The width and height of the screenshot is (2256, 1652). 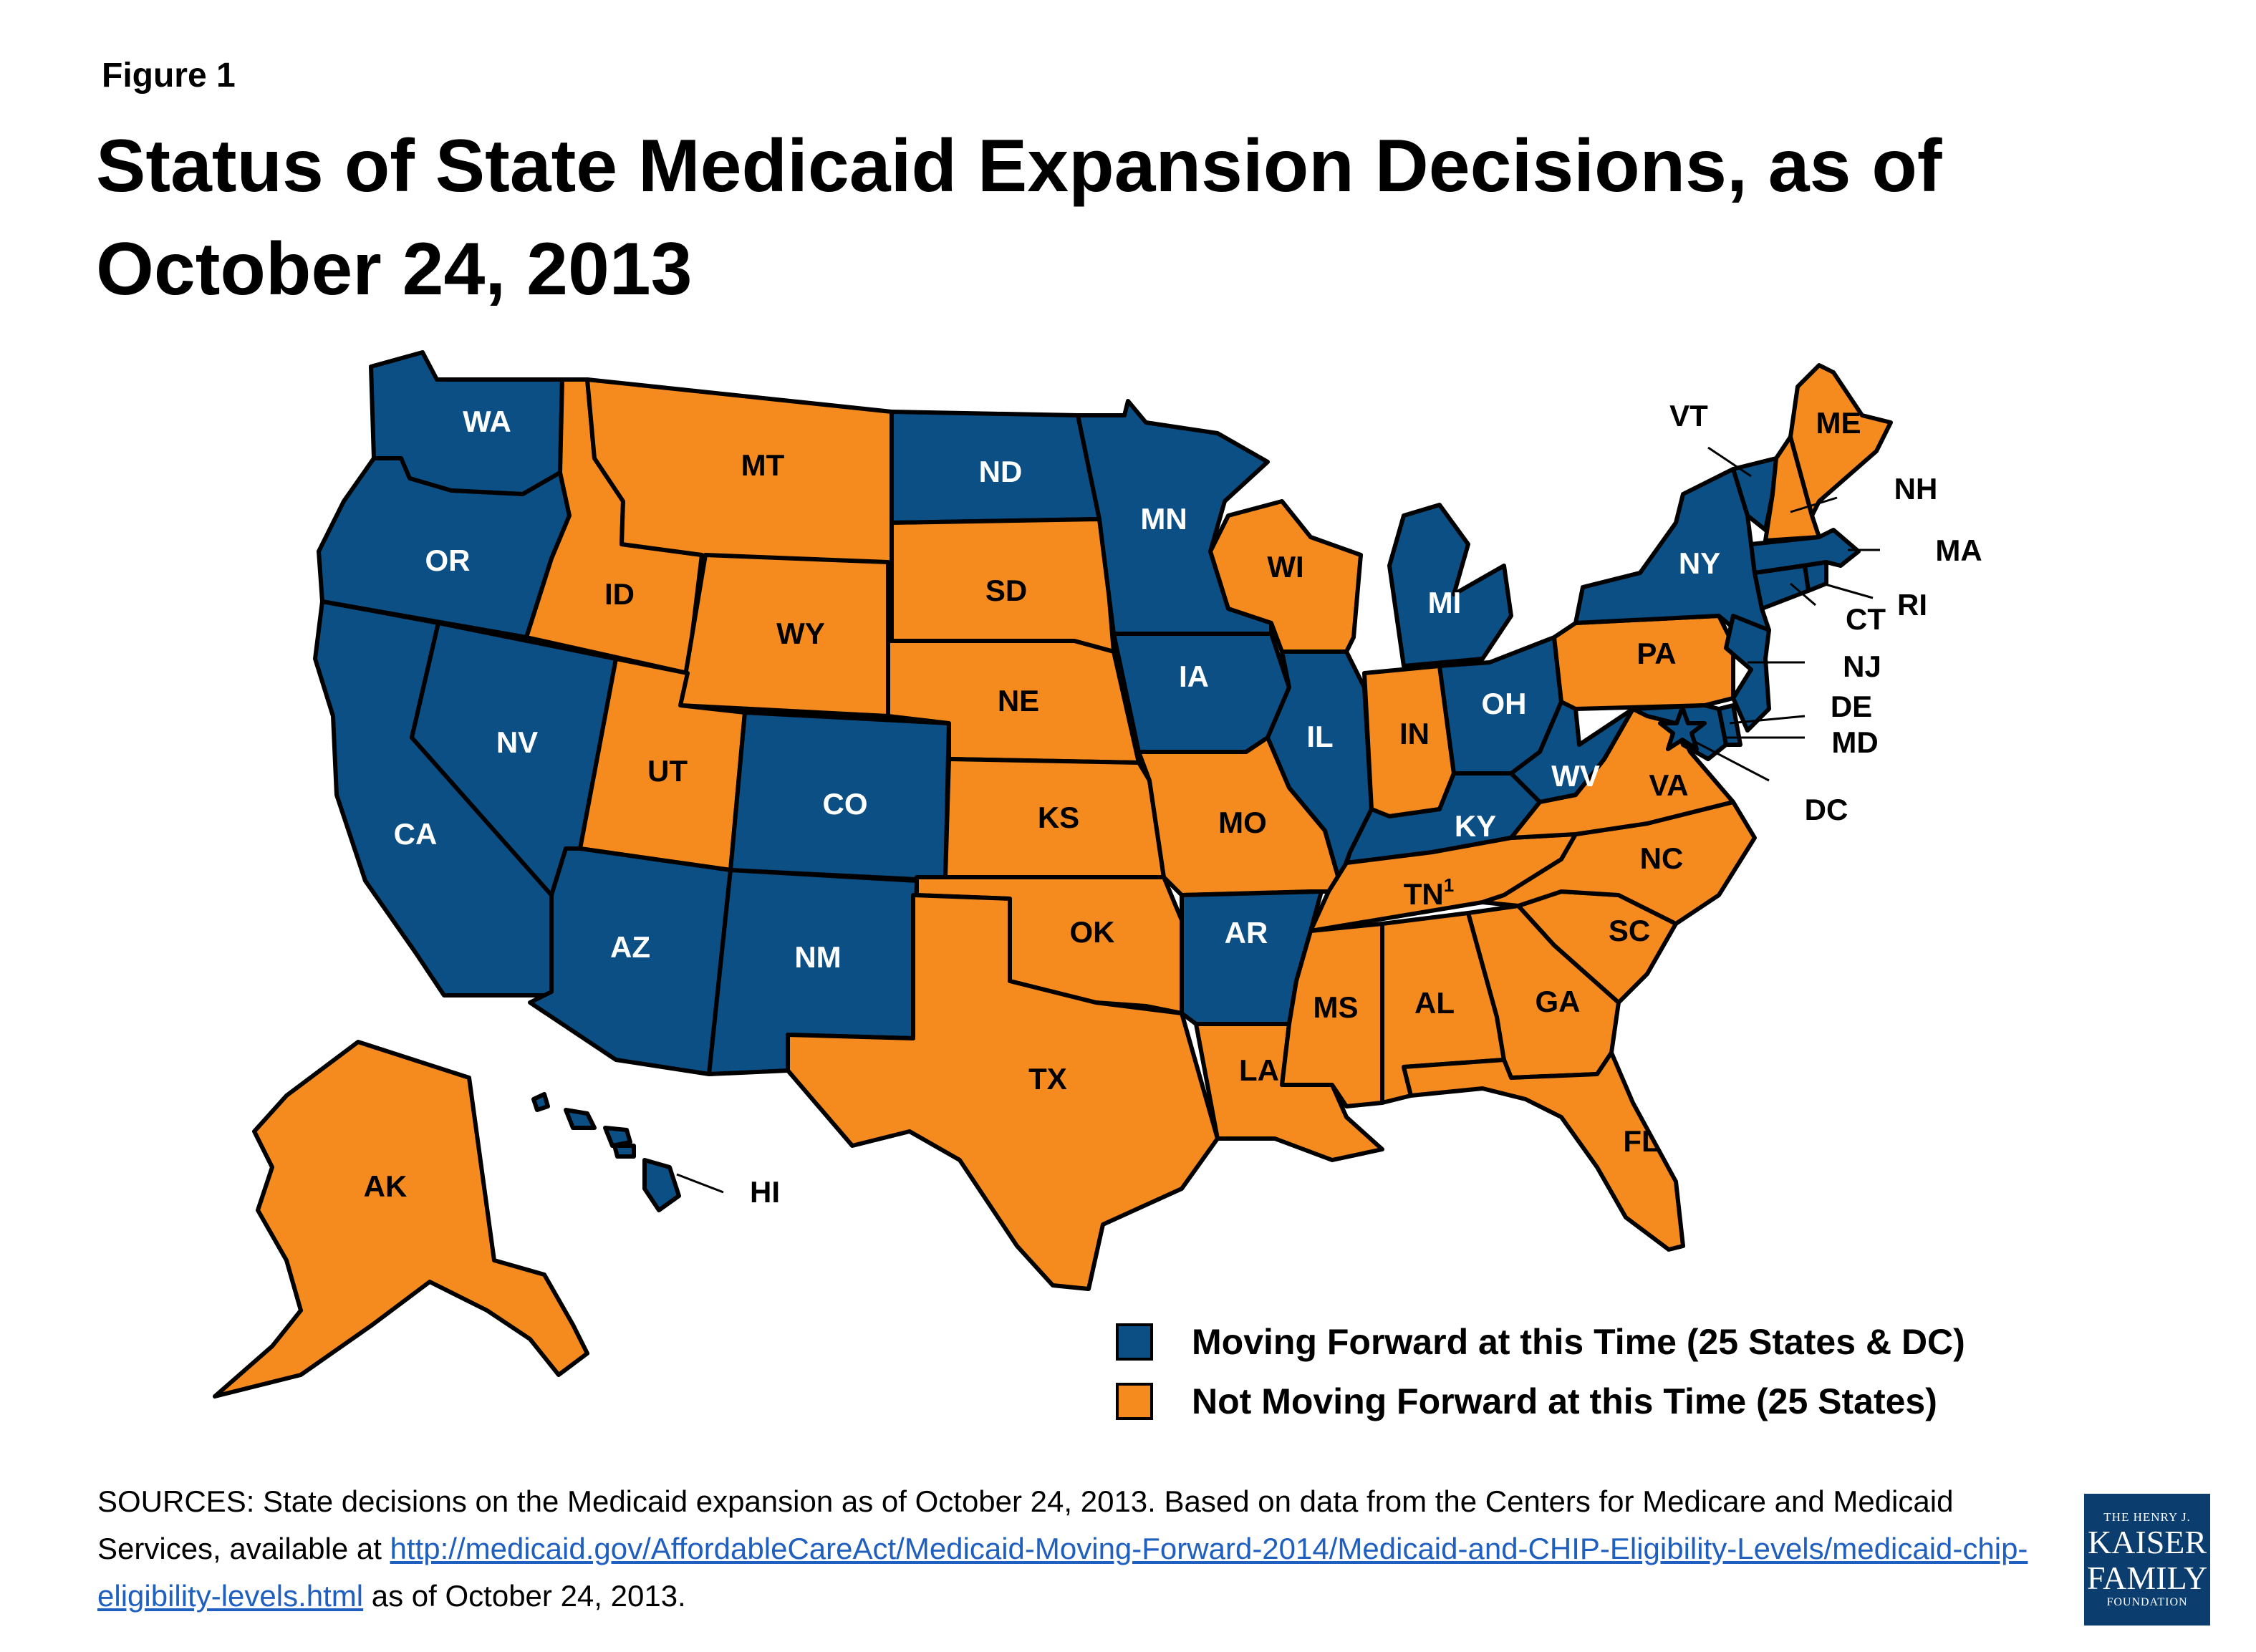 I want to click on state-label-ri: RI, so click(x=1912, y=605).